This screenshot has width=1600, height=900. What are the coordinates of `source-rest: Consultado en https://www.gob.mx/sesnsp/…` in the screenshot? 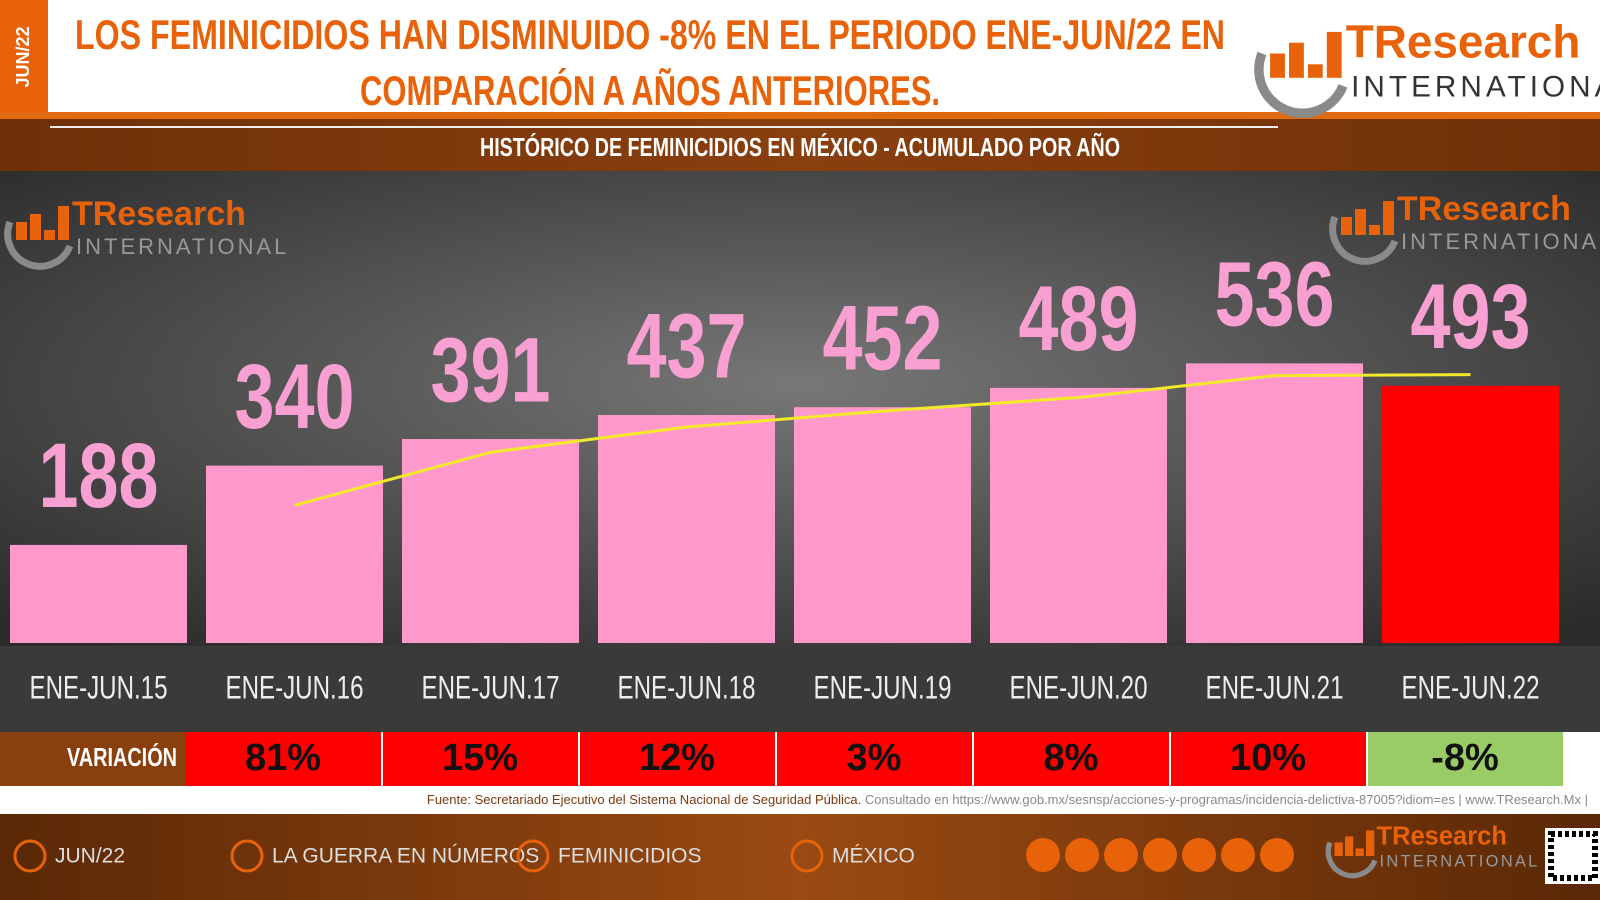 It's located at (1226, 799).